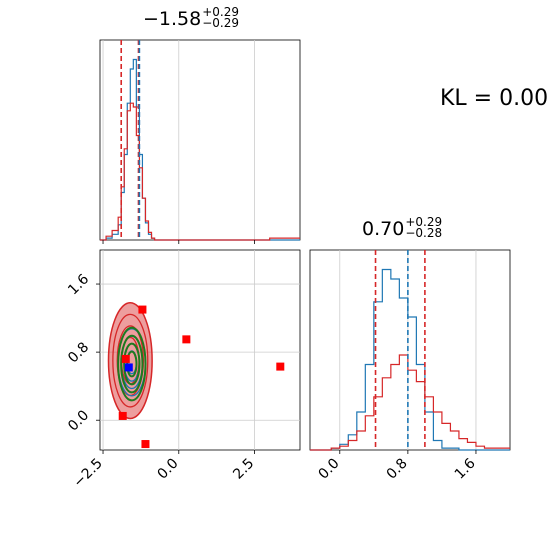 This screenshot has width=550, height=550. What do you see at coordinates (410, 350) in the screenshot?
I see `panel-param2-marginal-frame` at bounding box center [410, 350].